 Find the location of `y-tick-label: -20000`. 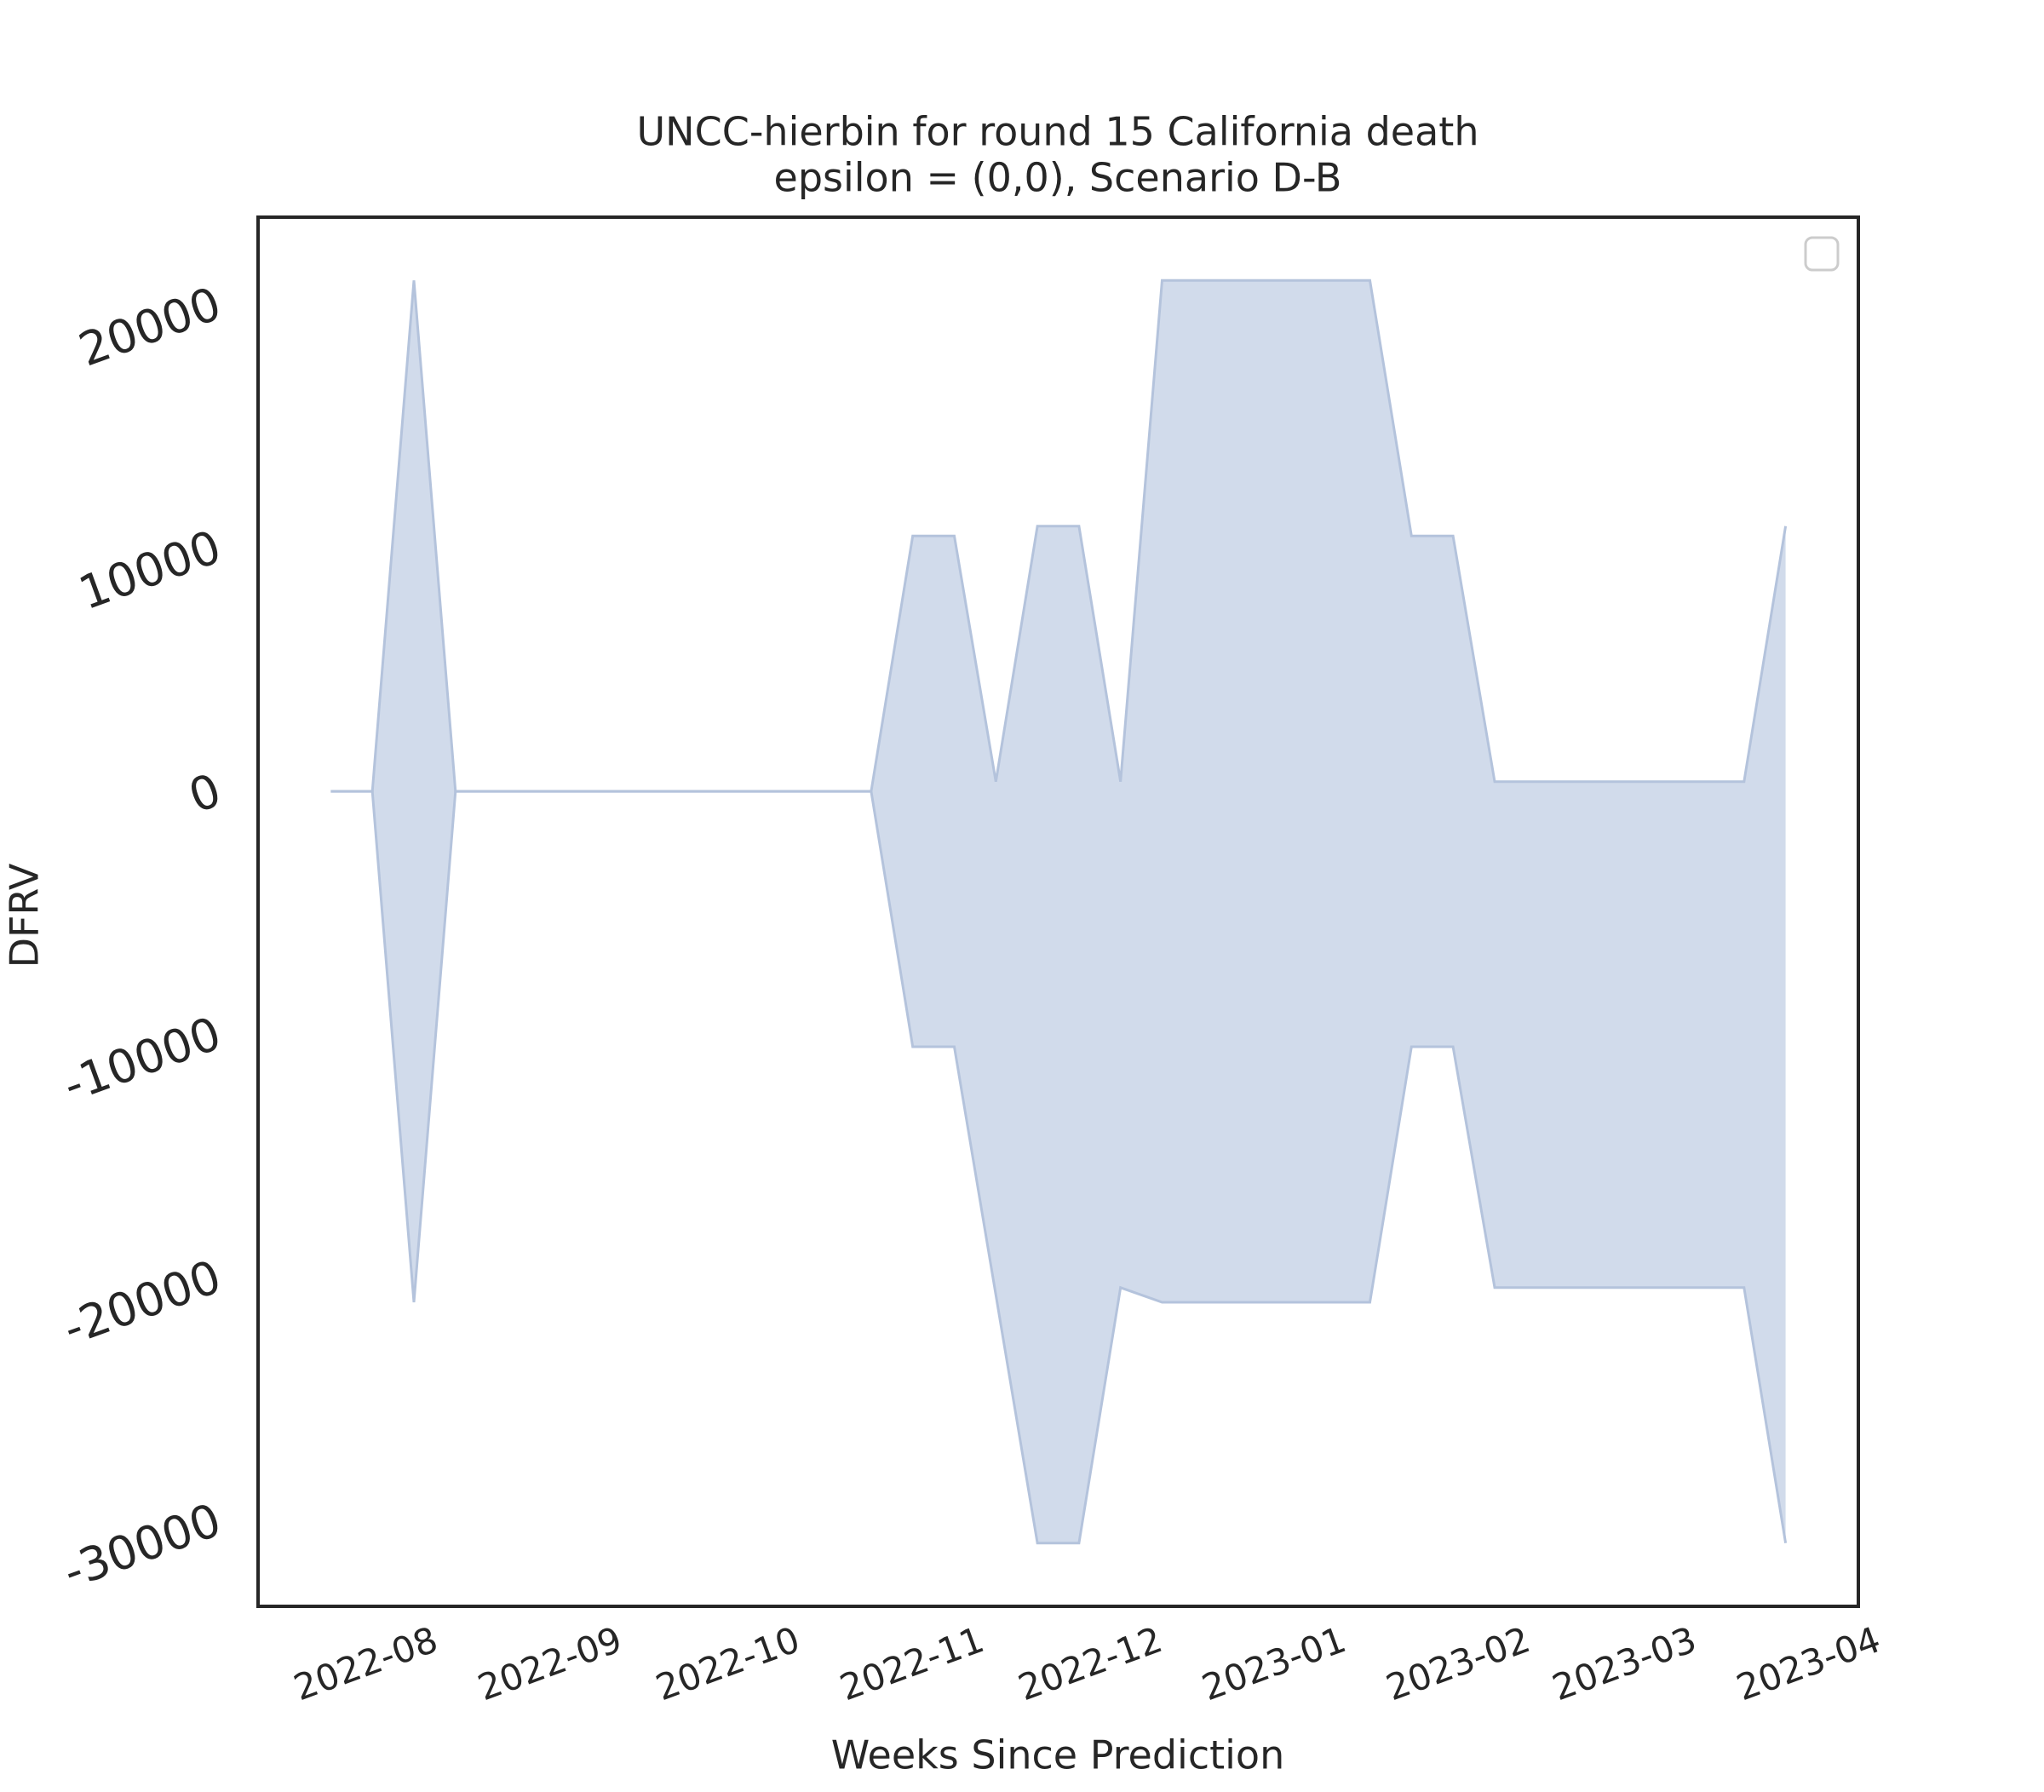

y-tick-label: -20000 is located at coordinates (141, 1302).